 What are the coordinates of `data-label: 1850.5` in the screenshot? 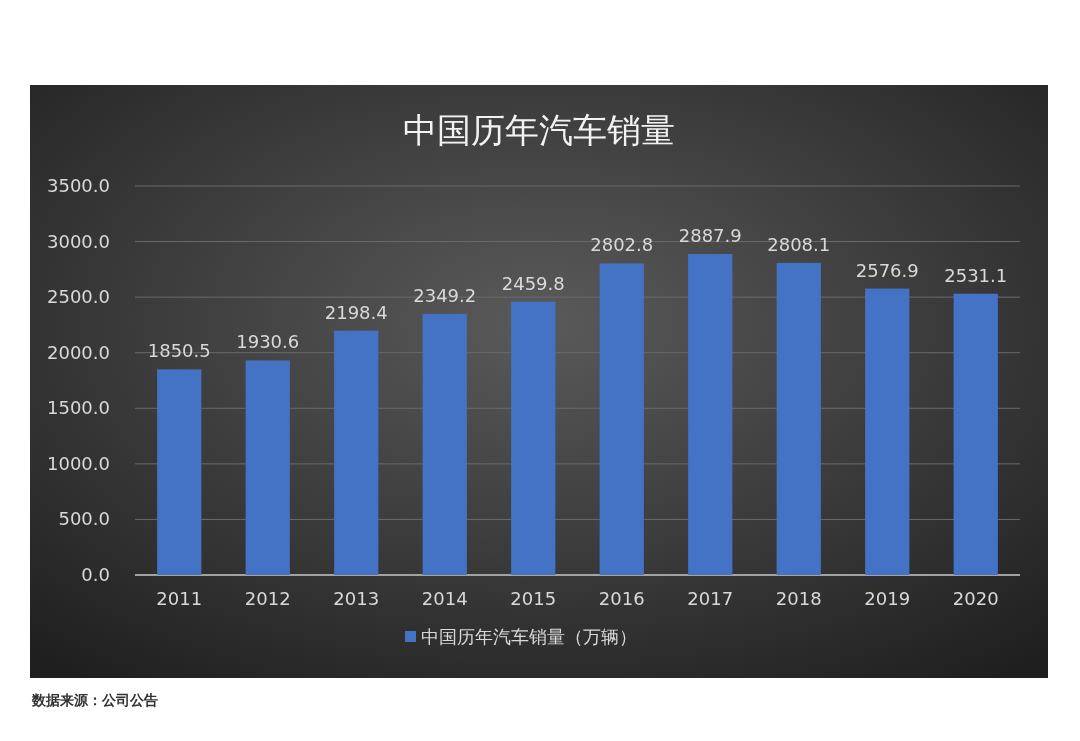 It's located at (179, 351).